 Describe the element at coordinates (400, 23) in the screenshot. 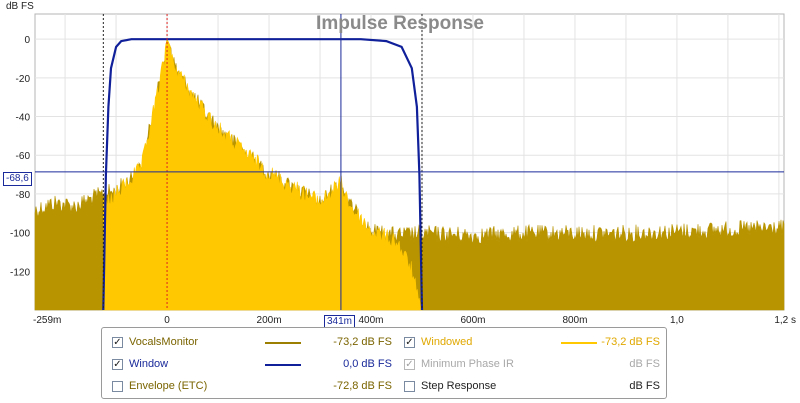

I see `chart-title: Impulse Response` at that location.